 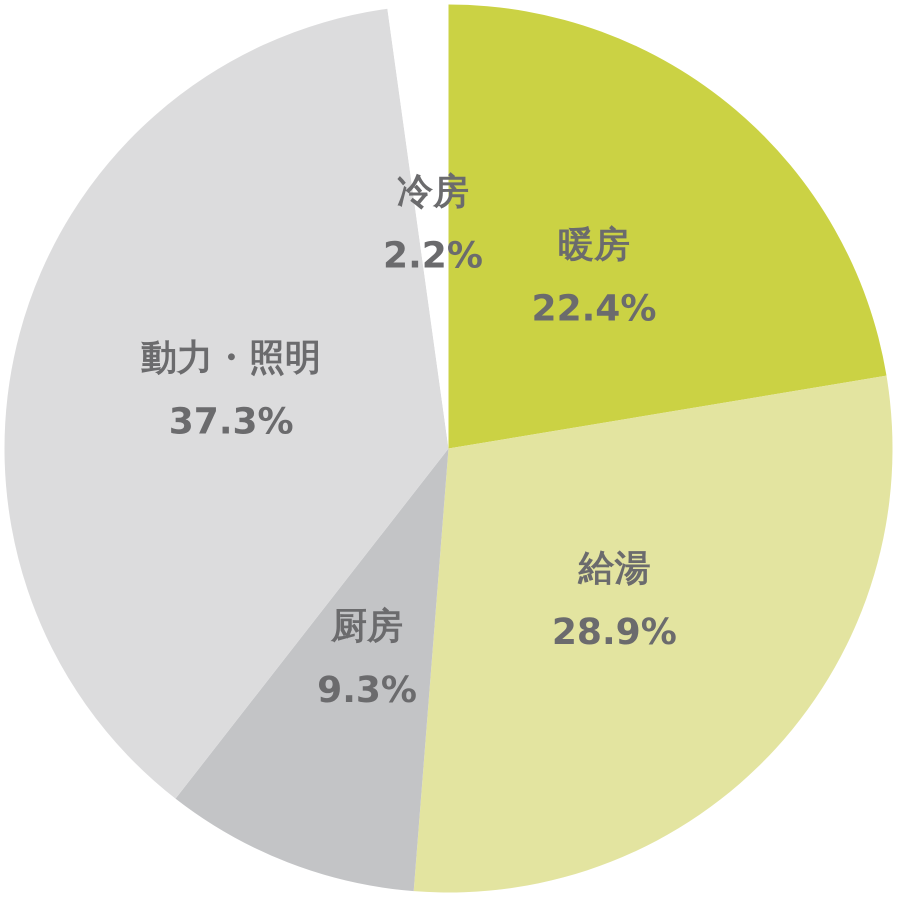 What do you see at coordinates (231, 358) in the screenshot?
I see `slice-label: 動力・照明` at bounding box center [231, 358].